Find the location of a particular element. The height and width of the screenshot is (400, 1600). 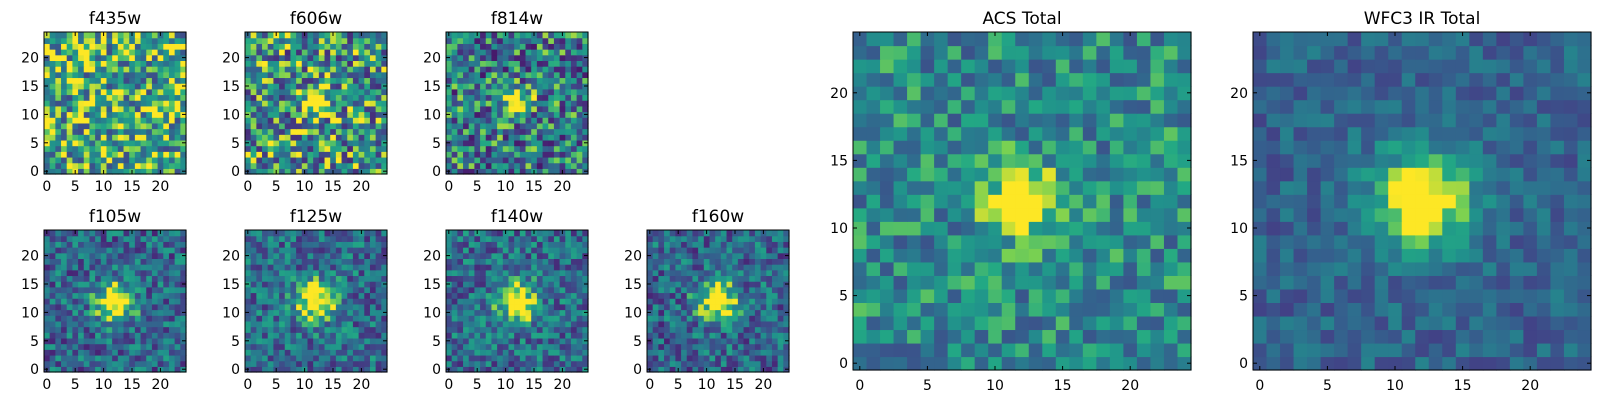

y-tick-label: 5 is located at coordinates (34, 144).